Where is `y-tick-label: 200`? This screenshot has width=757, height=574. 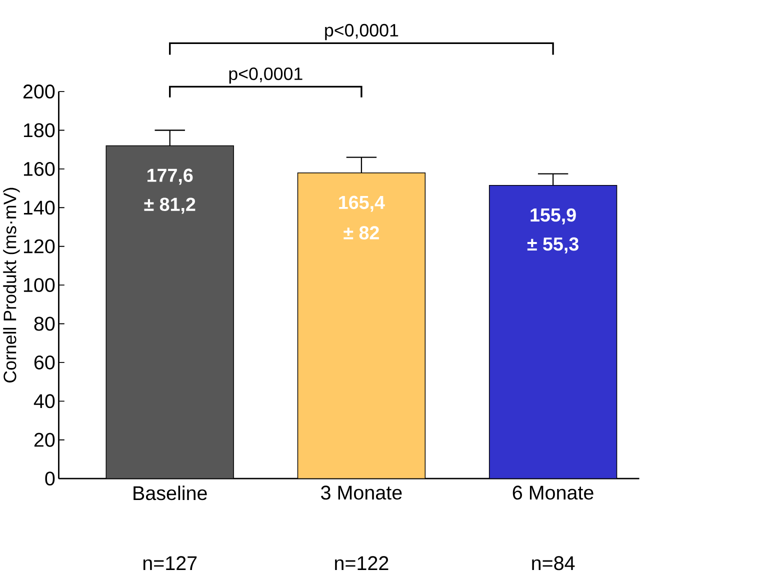
y-tick-label: 200 is located at coordinates (39, 91).